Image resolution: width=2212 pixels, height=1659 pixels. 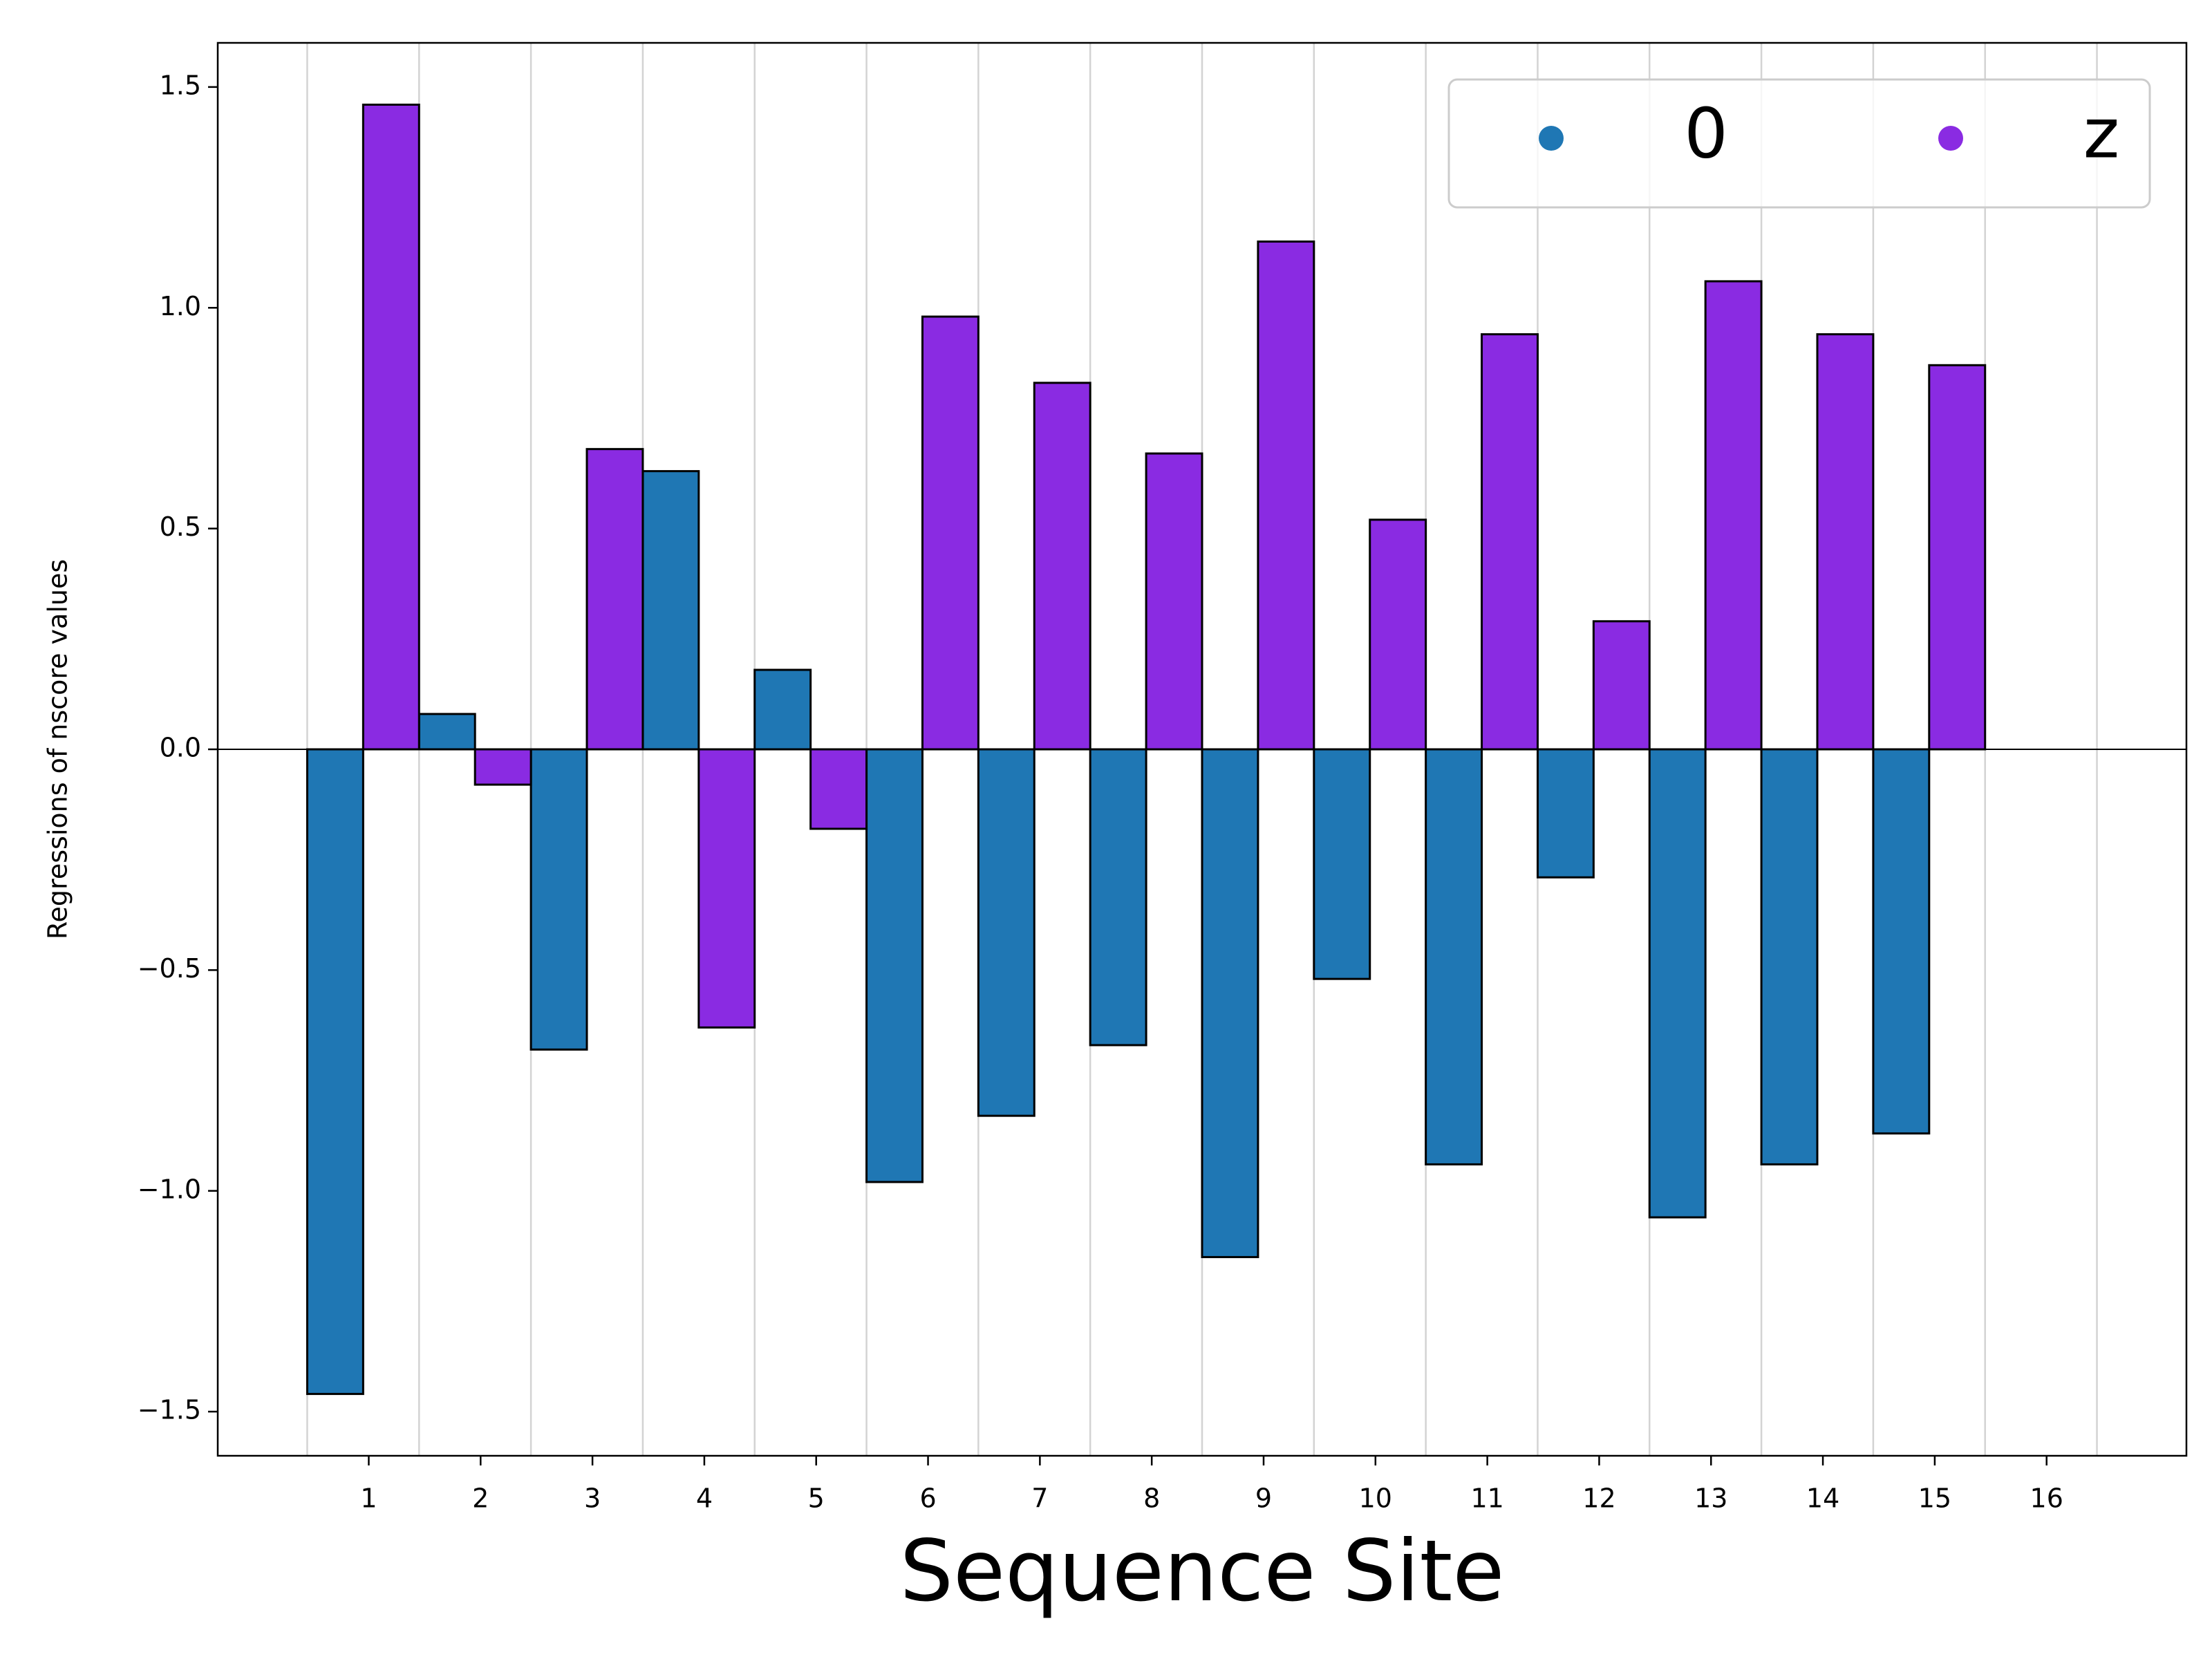 What do you see at coordinates (1375, 1498) in the screenshot?
I see `x-tick-label: 10` at bounding box center [1375, 1498].